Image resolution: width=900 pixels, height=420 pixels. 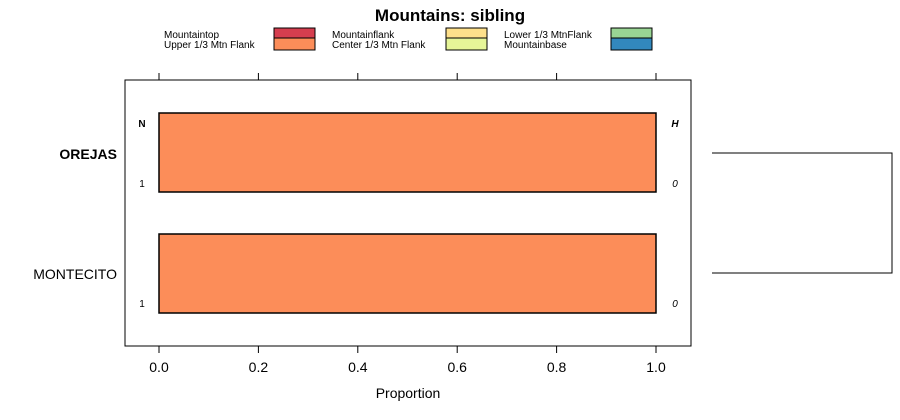 What do you see at coordinates (159, 367) in the screenshot?
I see `x-tick-label-0: 0.0` at bounding box center [159, 367].